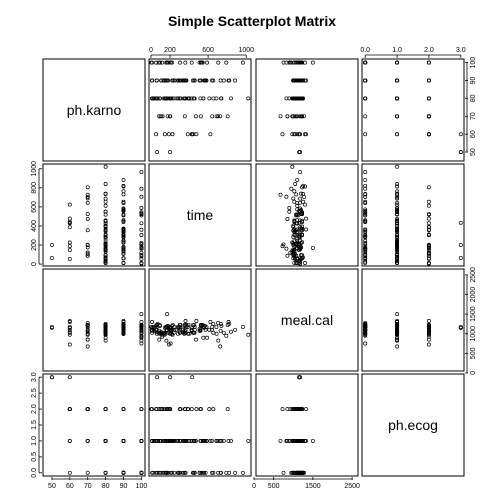 The height and width of the screenshot is (504, 504). Describe the element at coordinates (124, 486) in the screenshot. I see `tick-label: 90` at that location.